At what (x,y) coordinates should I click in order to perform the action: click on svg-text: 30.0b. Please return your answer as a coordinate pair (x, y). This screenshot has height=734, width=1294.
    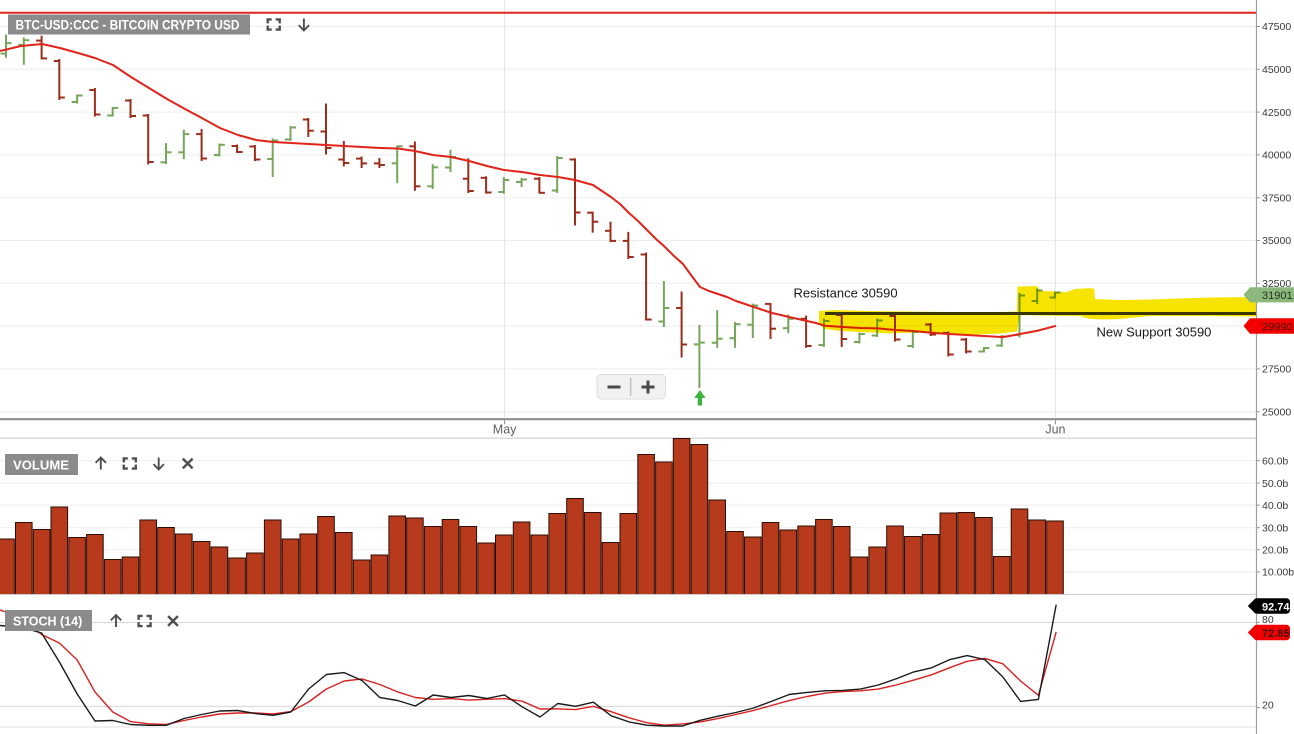
    Looking at the image, I should click on (1275, 528).